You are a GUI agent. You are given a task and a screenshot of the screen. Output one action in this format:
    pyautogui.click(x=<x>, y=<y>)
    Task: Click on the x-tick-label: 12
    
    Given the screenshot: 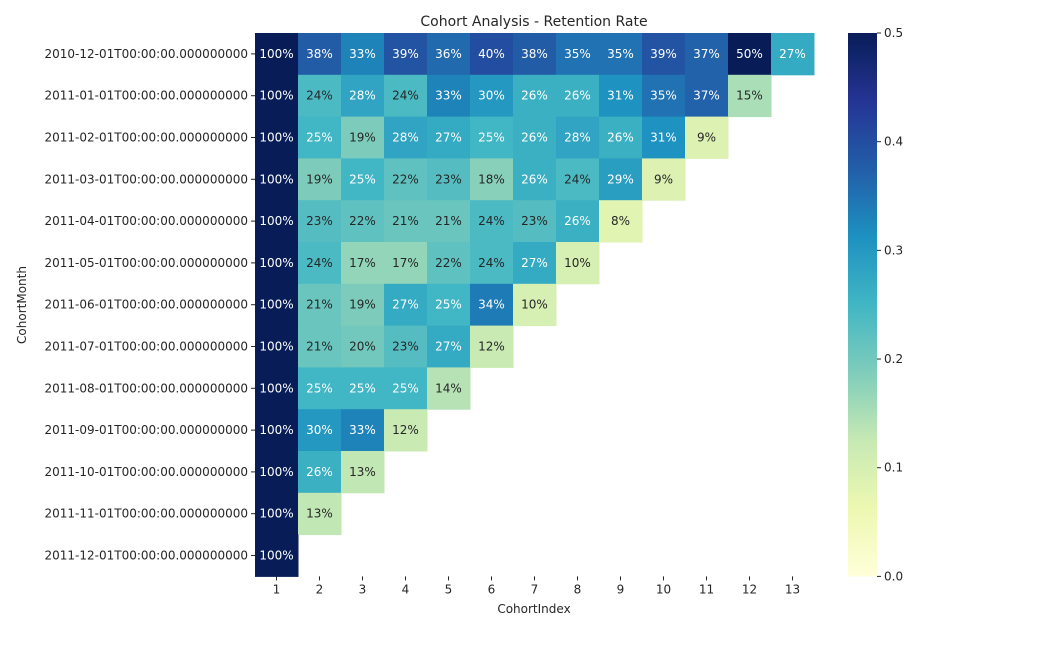 What is the action you would take?
    pyautogui.click(x=749, y=589)
    